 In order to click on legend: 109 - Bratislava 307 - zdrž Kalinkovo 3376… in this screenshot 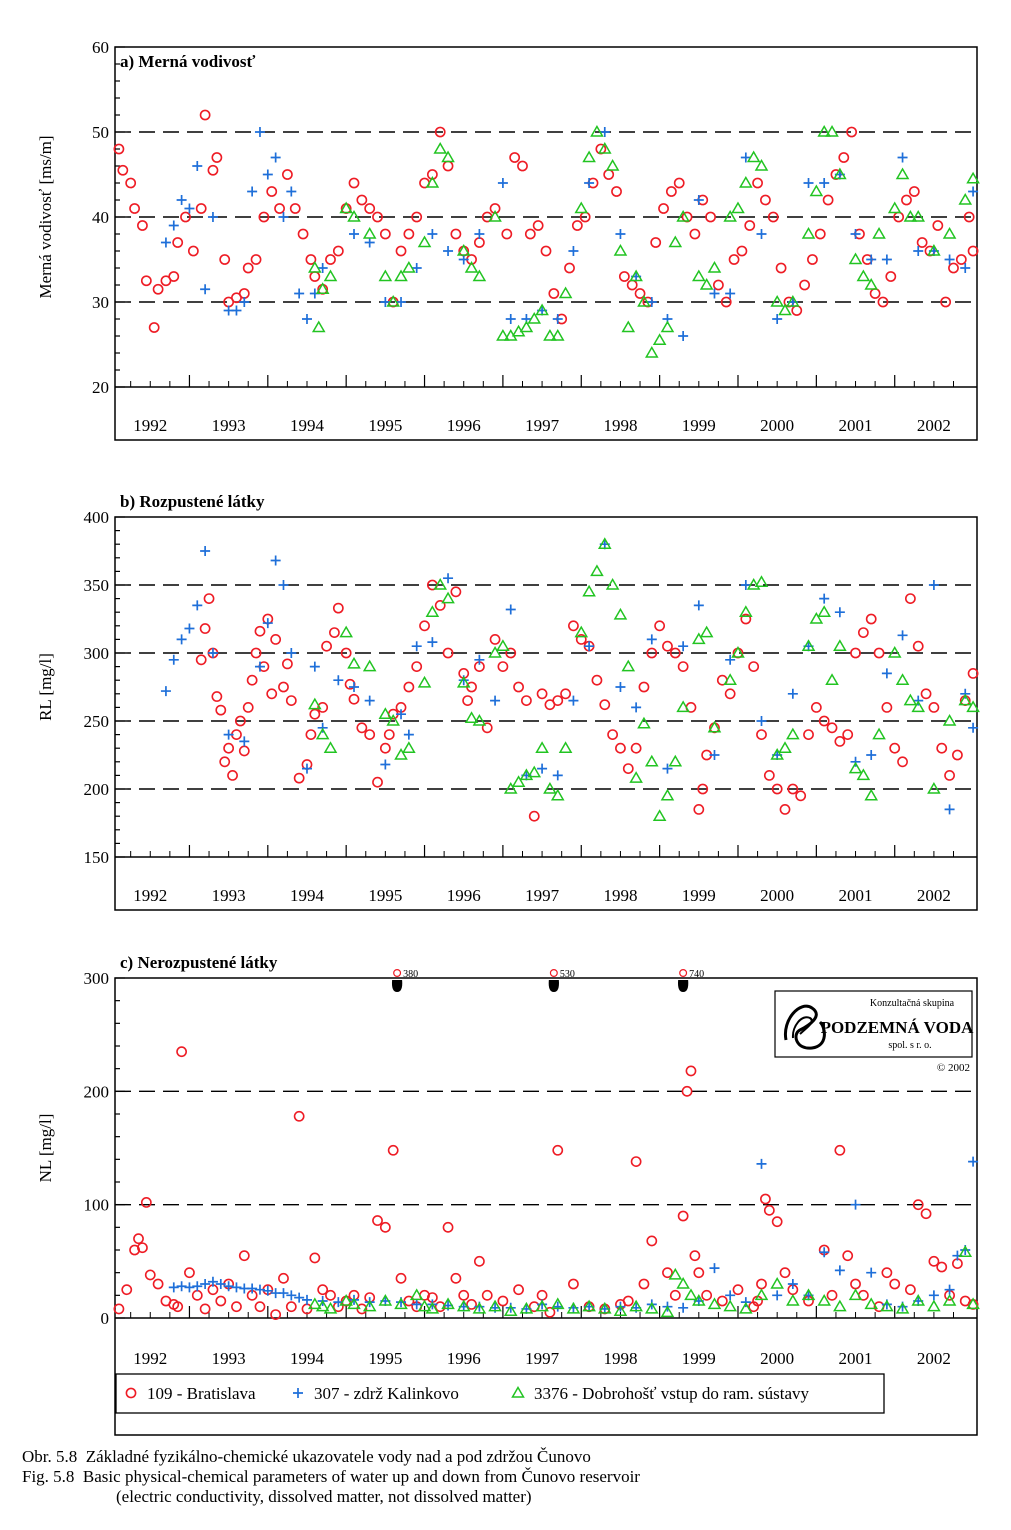, I will do `click(500, 1393)`.